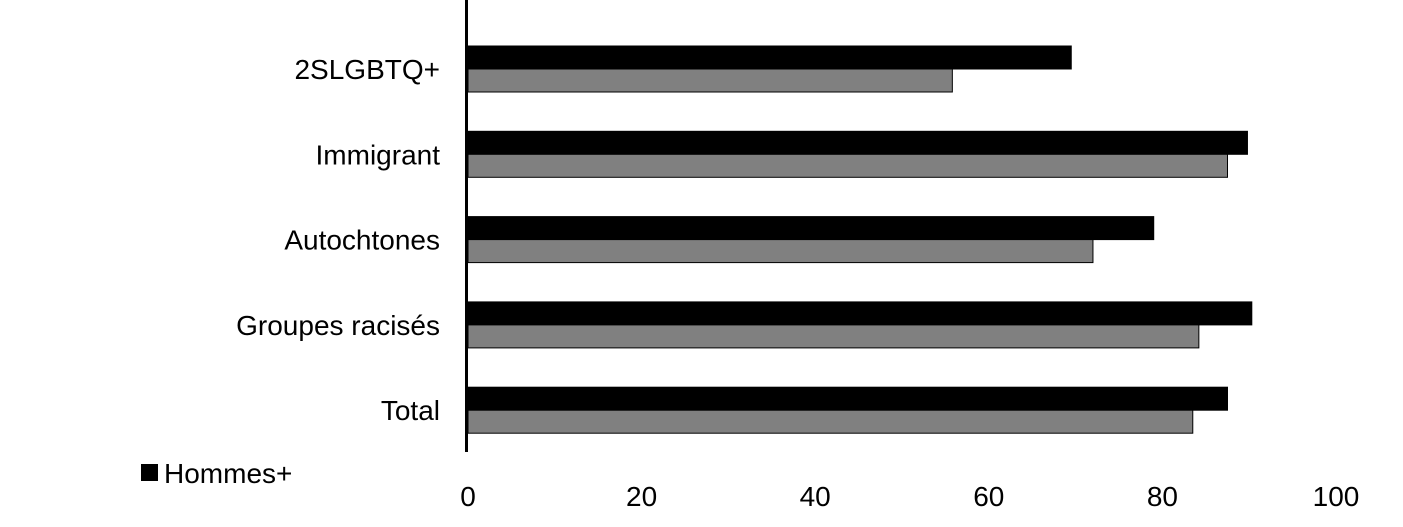 Image resolution: width=1403 pixels, height=527 pixels. Describe the element at coordinates (1336, 496) in the screenshot. I see `x-tick-label: 100` at that location.